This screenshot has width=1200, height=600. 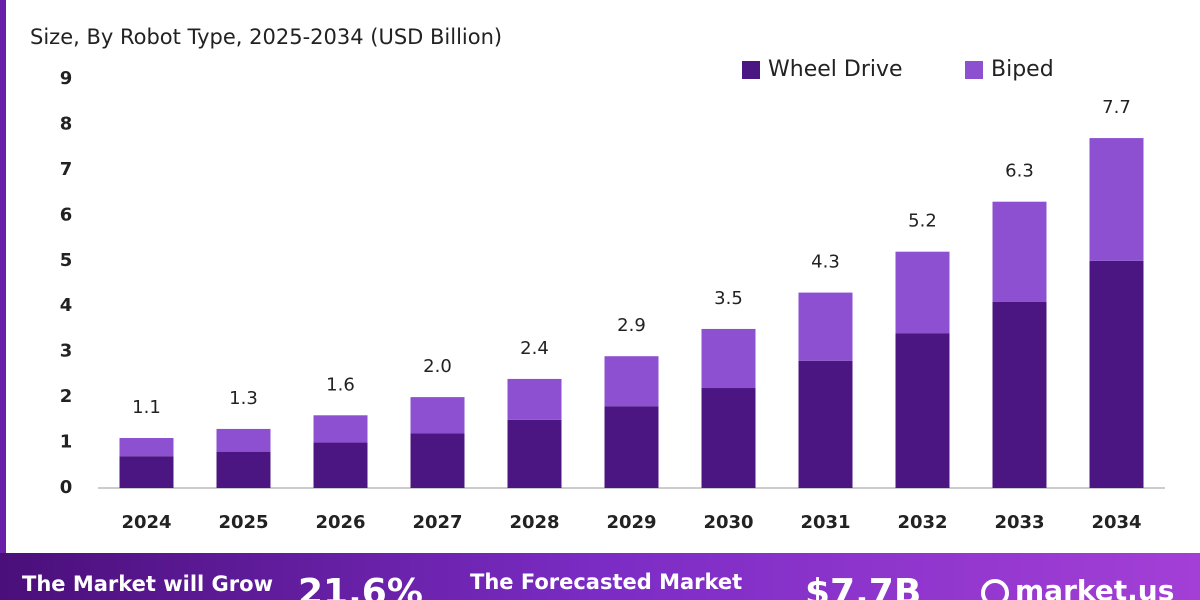 What do you see at coordinates (1019, 522) in the screenshot?
I see `x-tick-label: 2033` at bounding box center [1019, 522].